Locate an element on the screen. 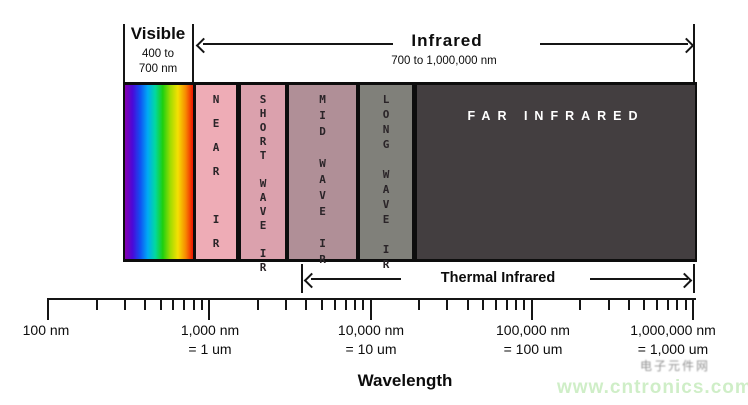  thermal-left-tick is located at coordinates (302, 278).